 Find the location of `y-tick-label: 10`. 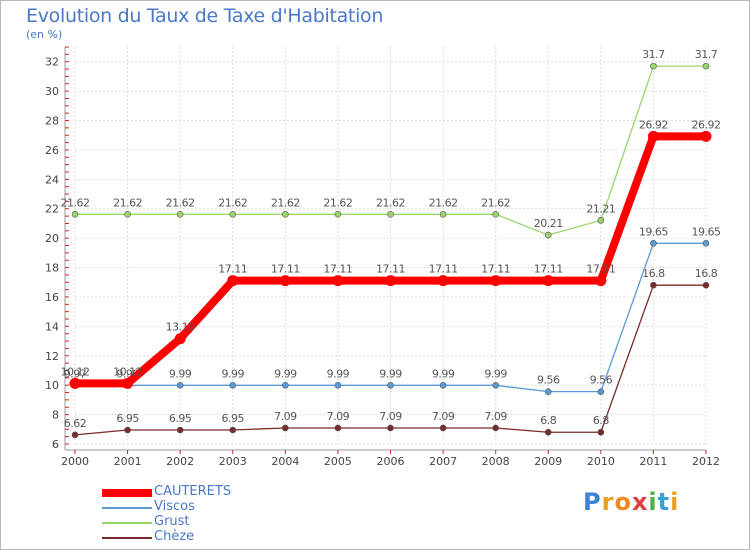

y-tick-label: 10 is located at coordinates (52, 385).